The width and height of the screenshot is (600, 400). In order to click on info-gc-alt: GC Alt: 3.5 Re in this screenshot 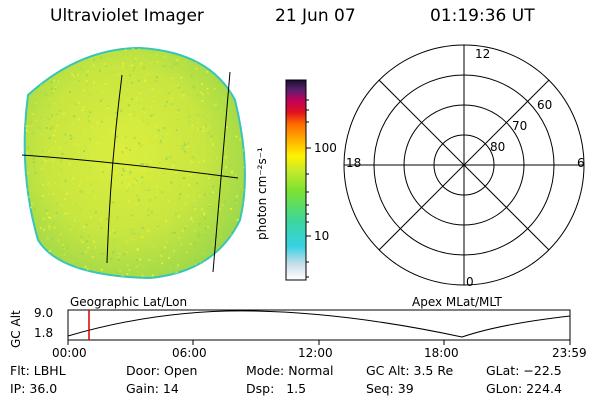, I will do `click(410, 370)`.